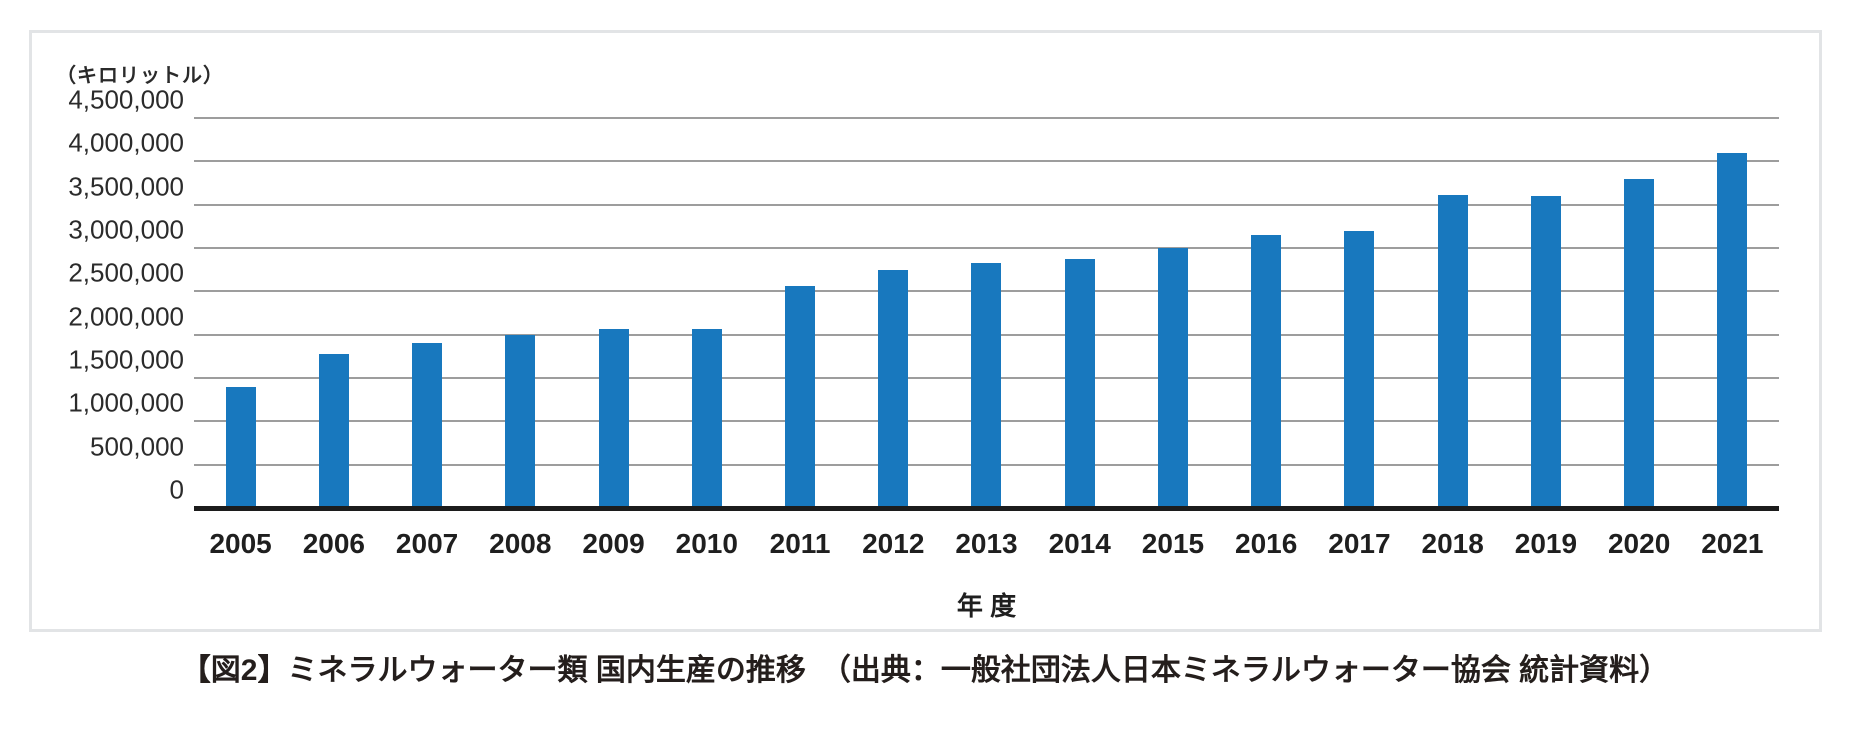  I want to click on bar-slot-2008: 2008, so click(520, 338).